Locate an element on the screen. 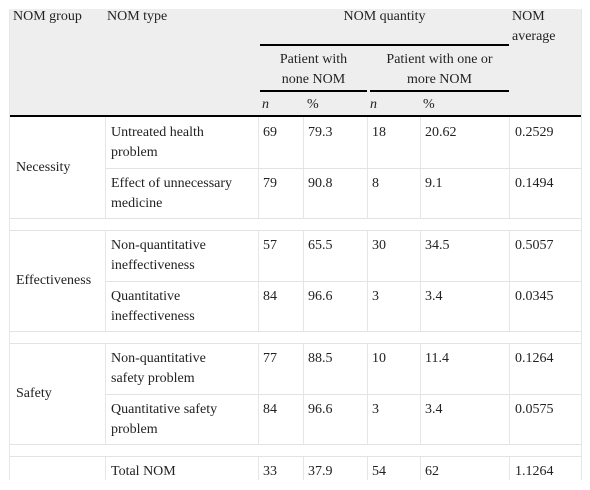 The height and width of the screenshot is (490, 590). cell-pct-more: 20.62 is located at coordinates (441, 132).